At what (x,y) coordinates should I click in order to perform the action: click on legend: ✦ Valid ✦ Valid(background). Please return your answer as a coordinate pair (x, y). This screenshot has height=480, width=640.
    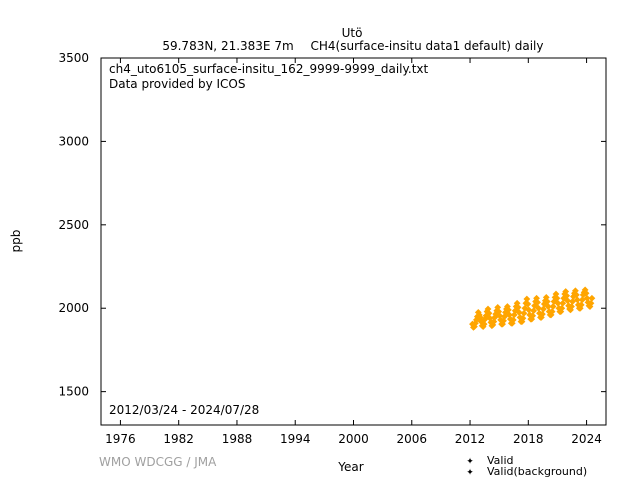
    Looking at the image, I should click on (526, 466).